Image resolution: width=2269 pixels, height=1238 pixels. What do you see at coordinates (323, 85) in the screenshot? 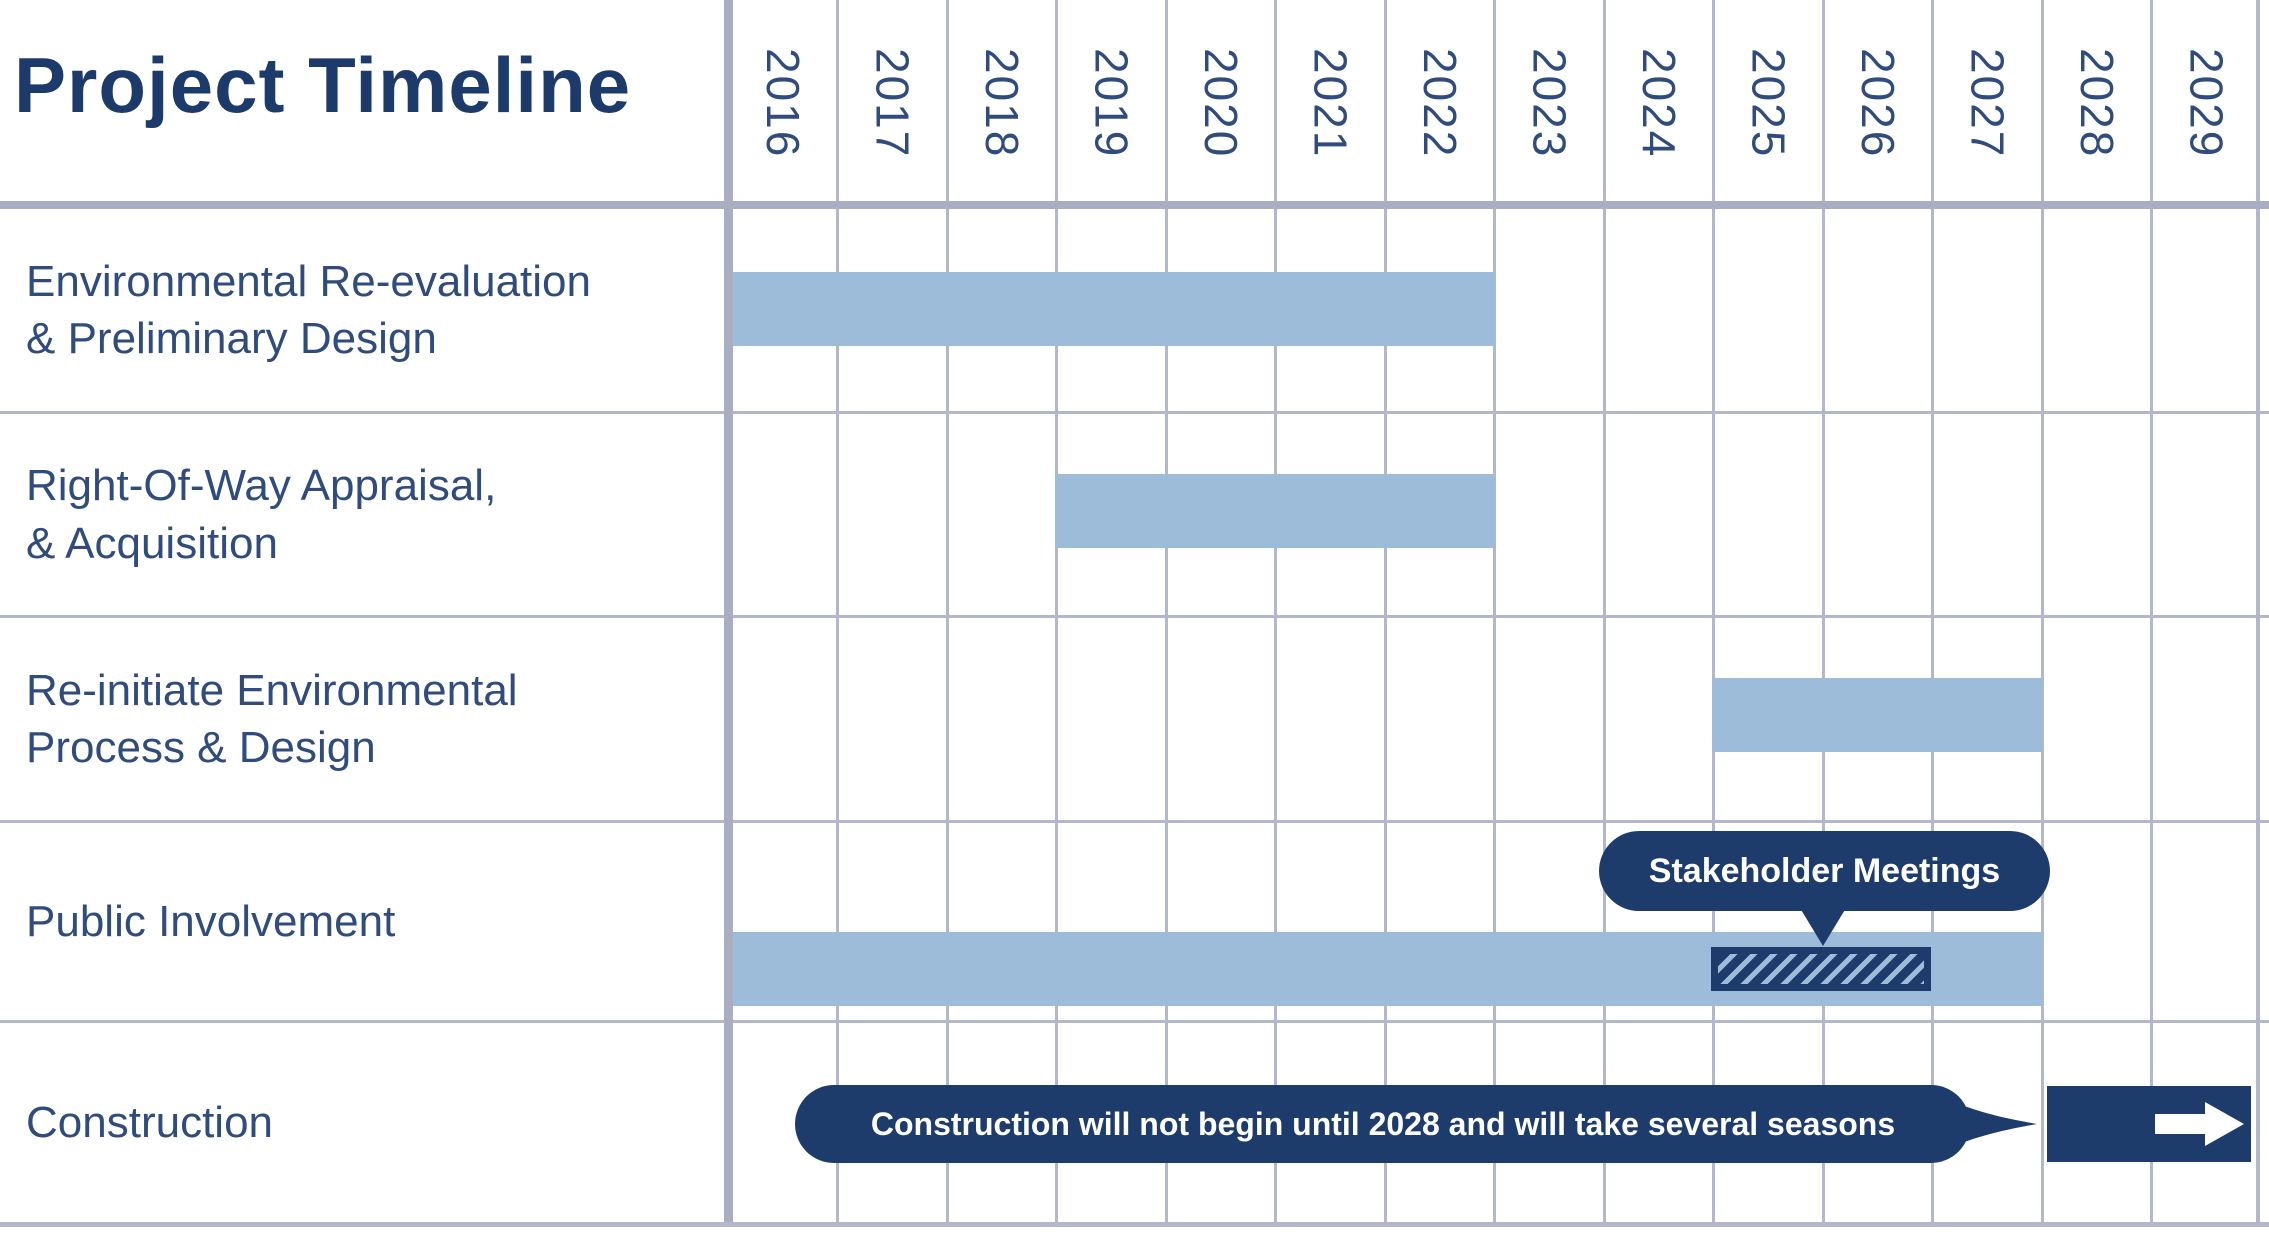
I see `chart-title: Project Timeline` at bounding box center [323, 85].